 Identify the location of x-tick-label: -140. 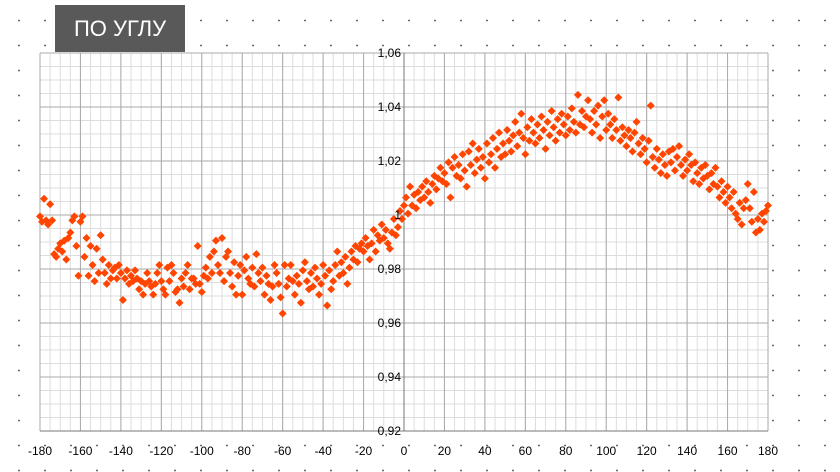
(121, 451).